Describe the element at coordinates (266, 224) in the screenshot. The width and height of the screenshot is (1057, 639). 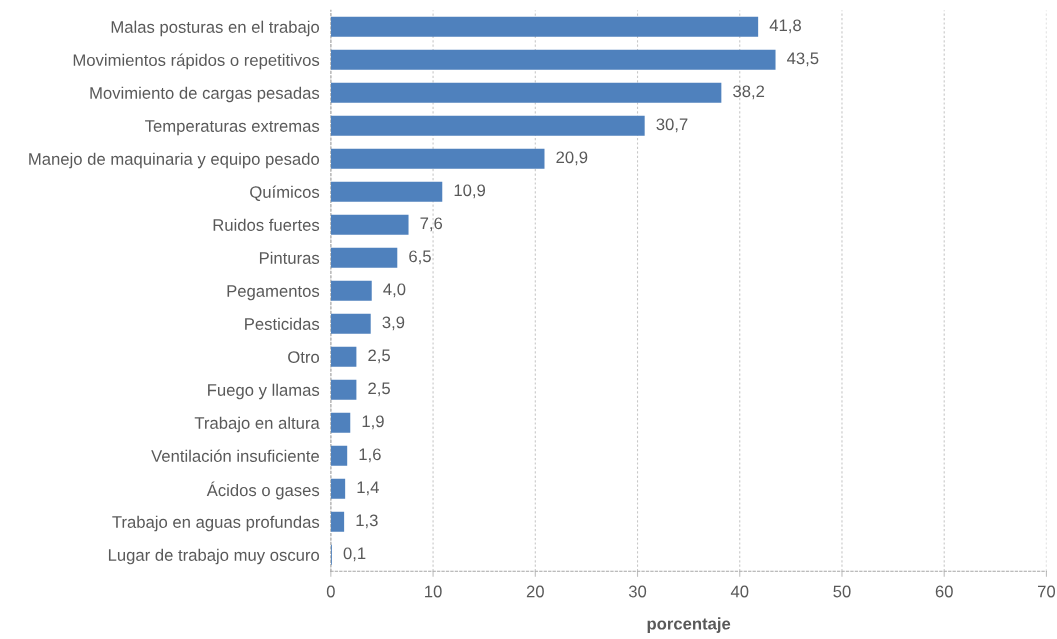
I see `y-tick-label: Ruidos fuertes` at that location.